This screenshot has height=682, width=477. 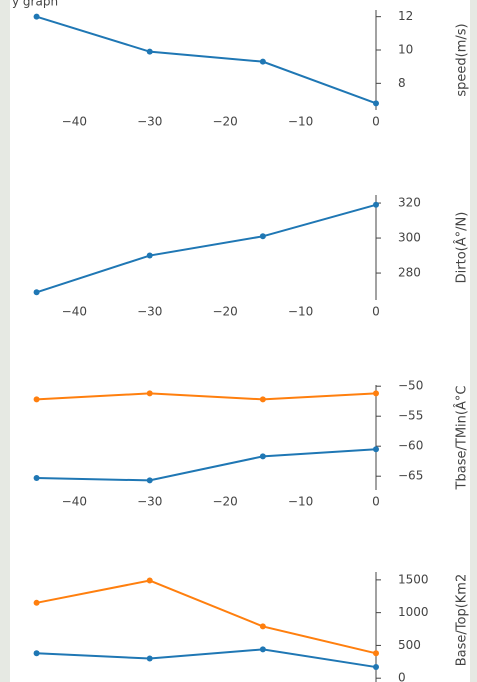 I want to click on y-tick-label: −60, so click(x=410, y=446).